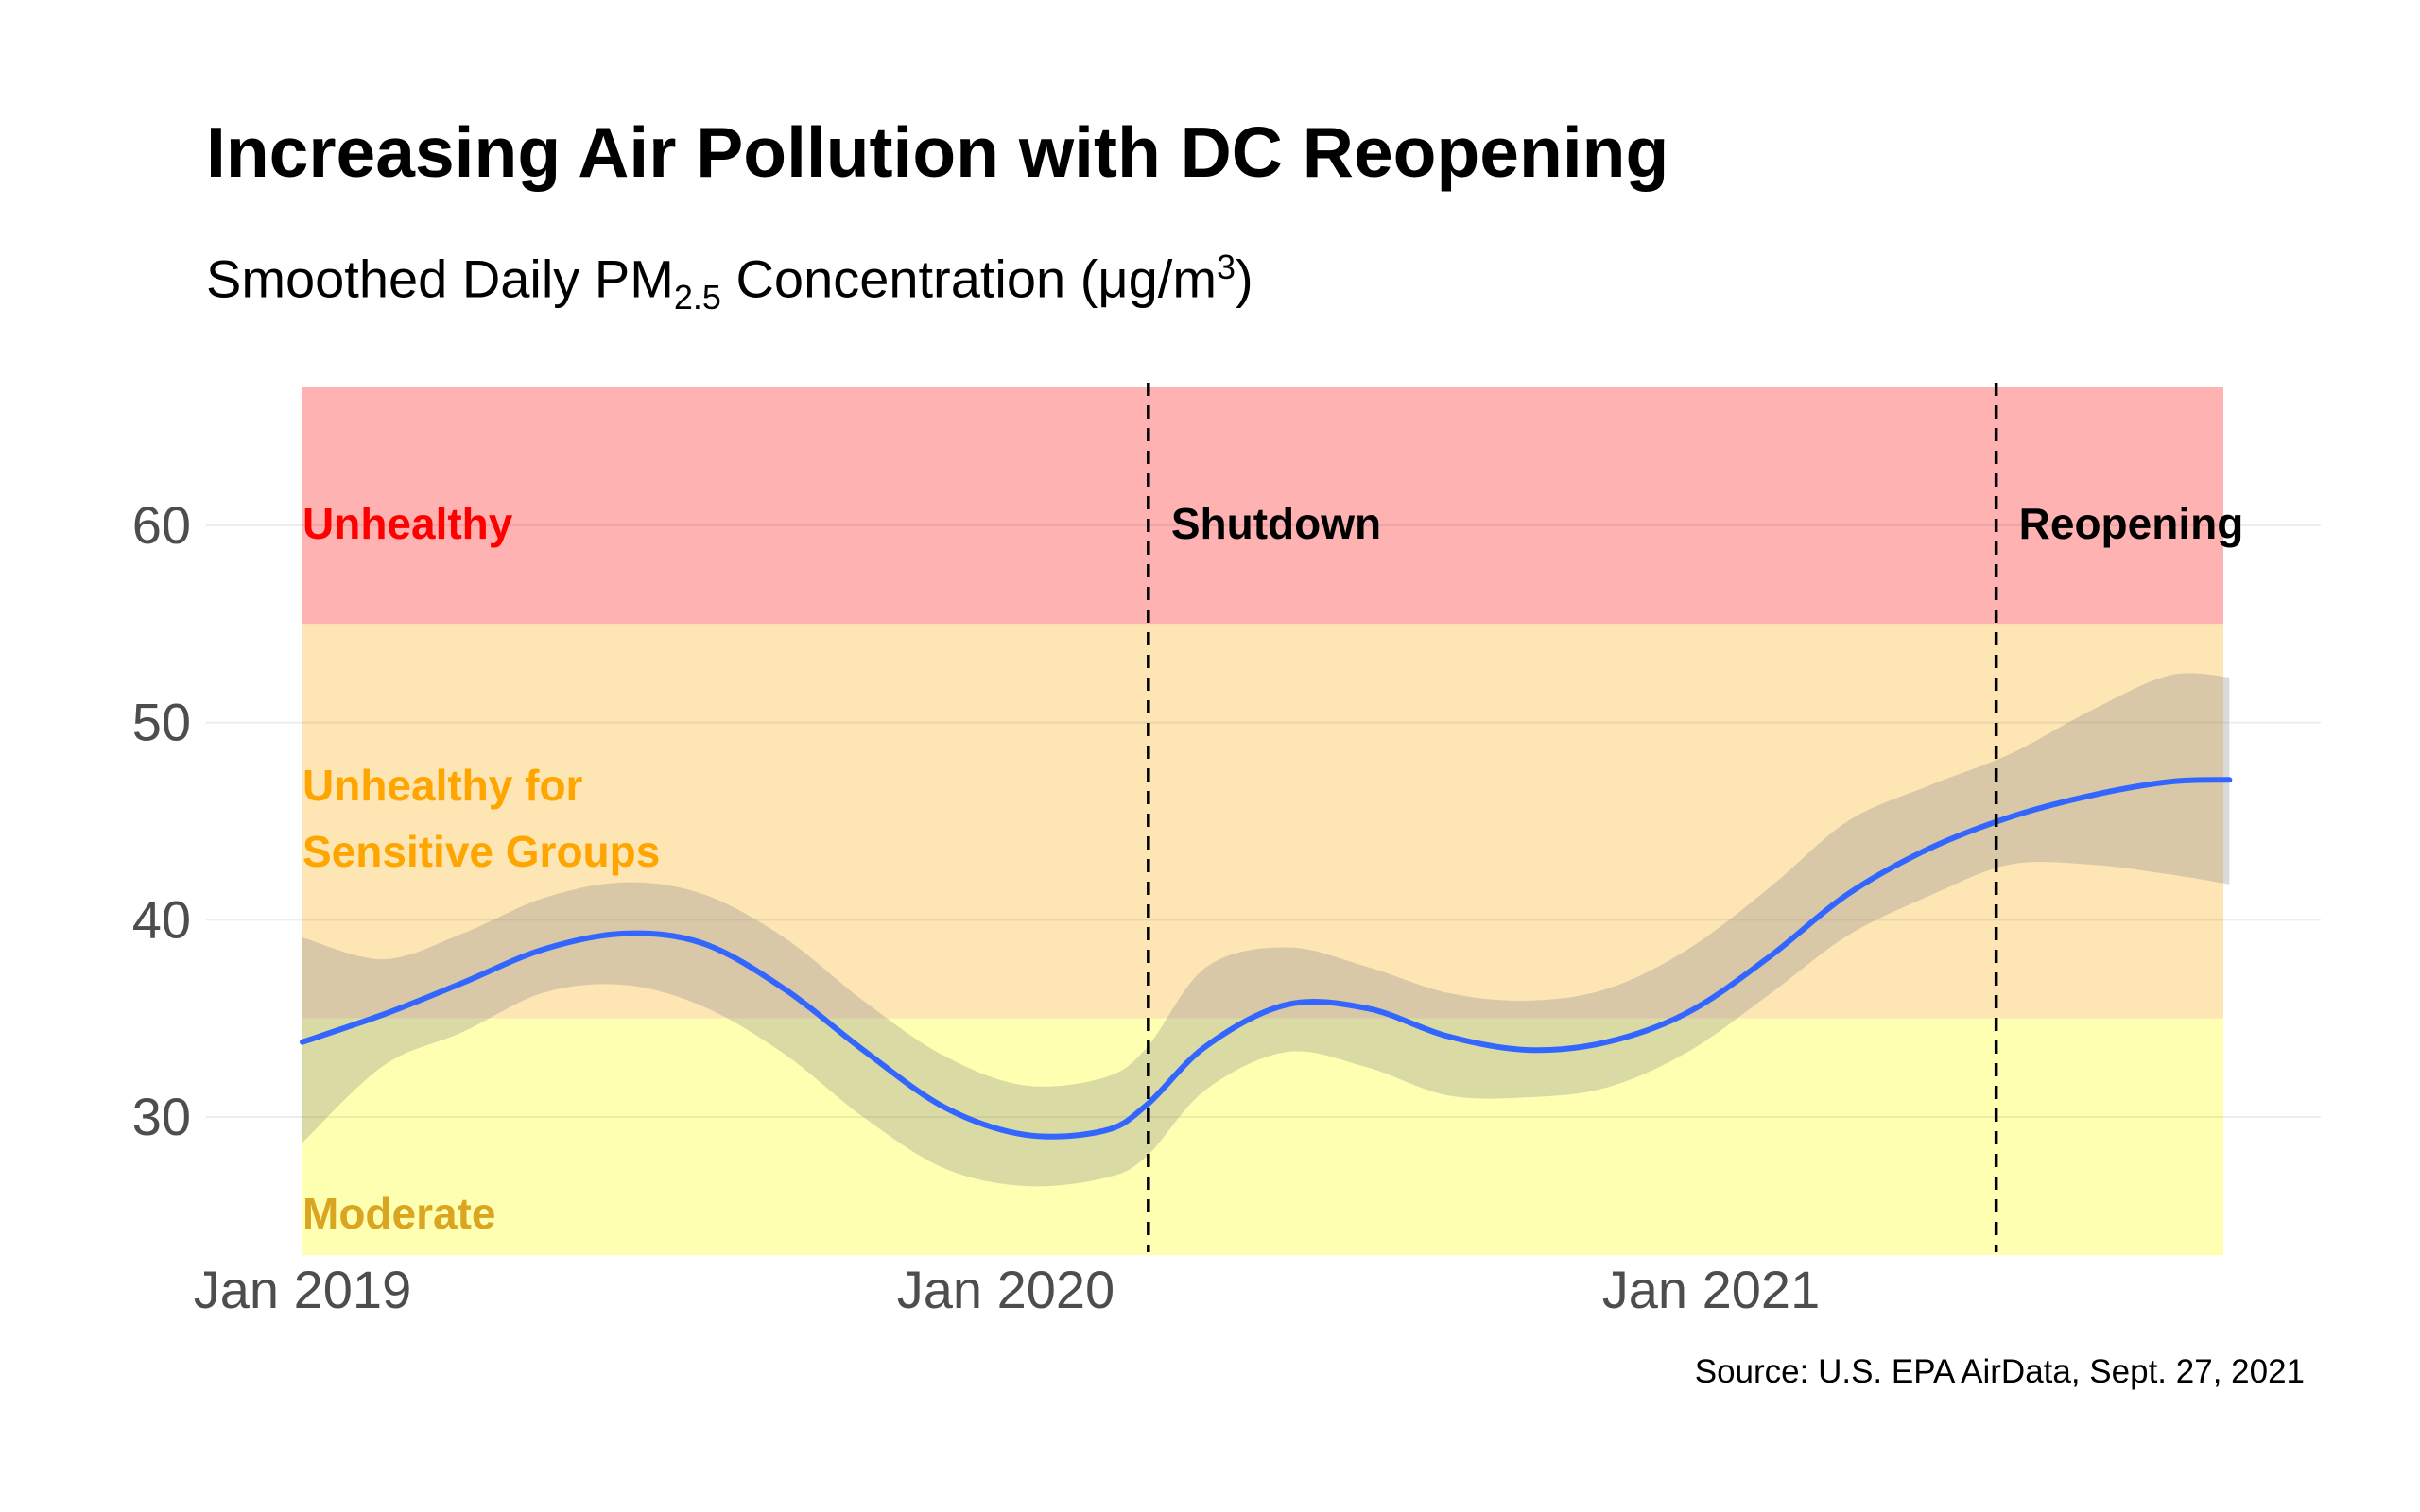 This screenshot has width=2420, height=1512. I want to click on y-tick-label: 40, so click(161, 919).